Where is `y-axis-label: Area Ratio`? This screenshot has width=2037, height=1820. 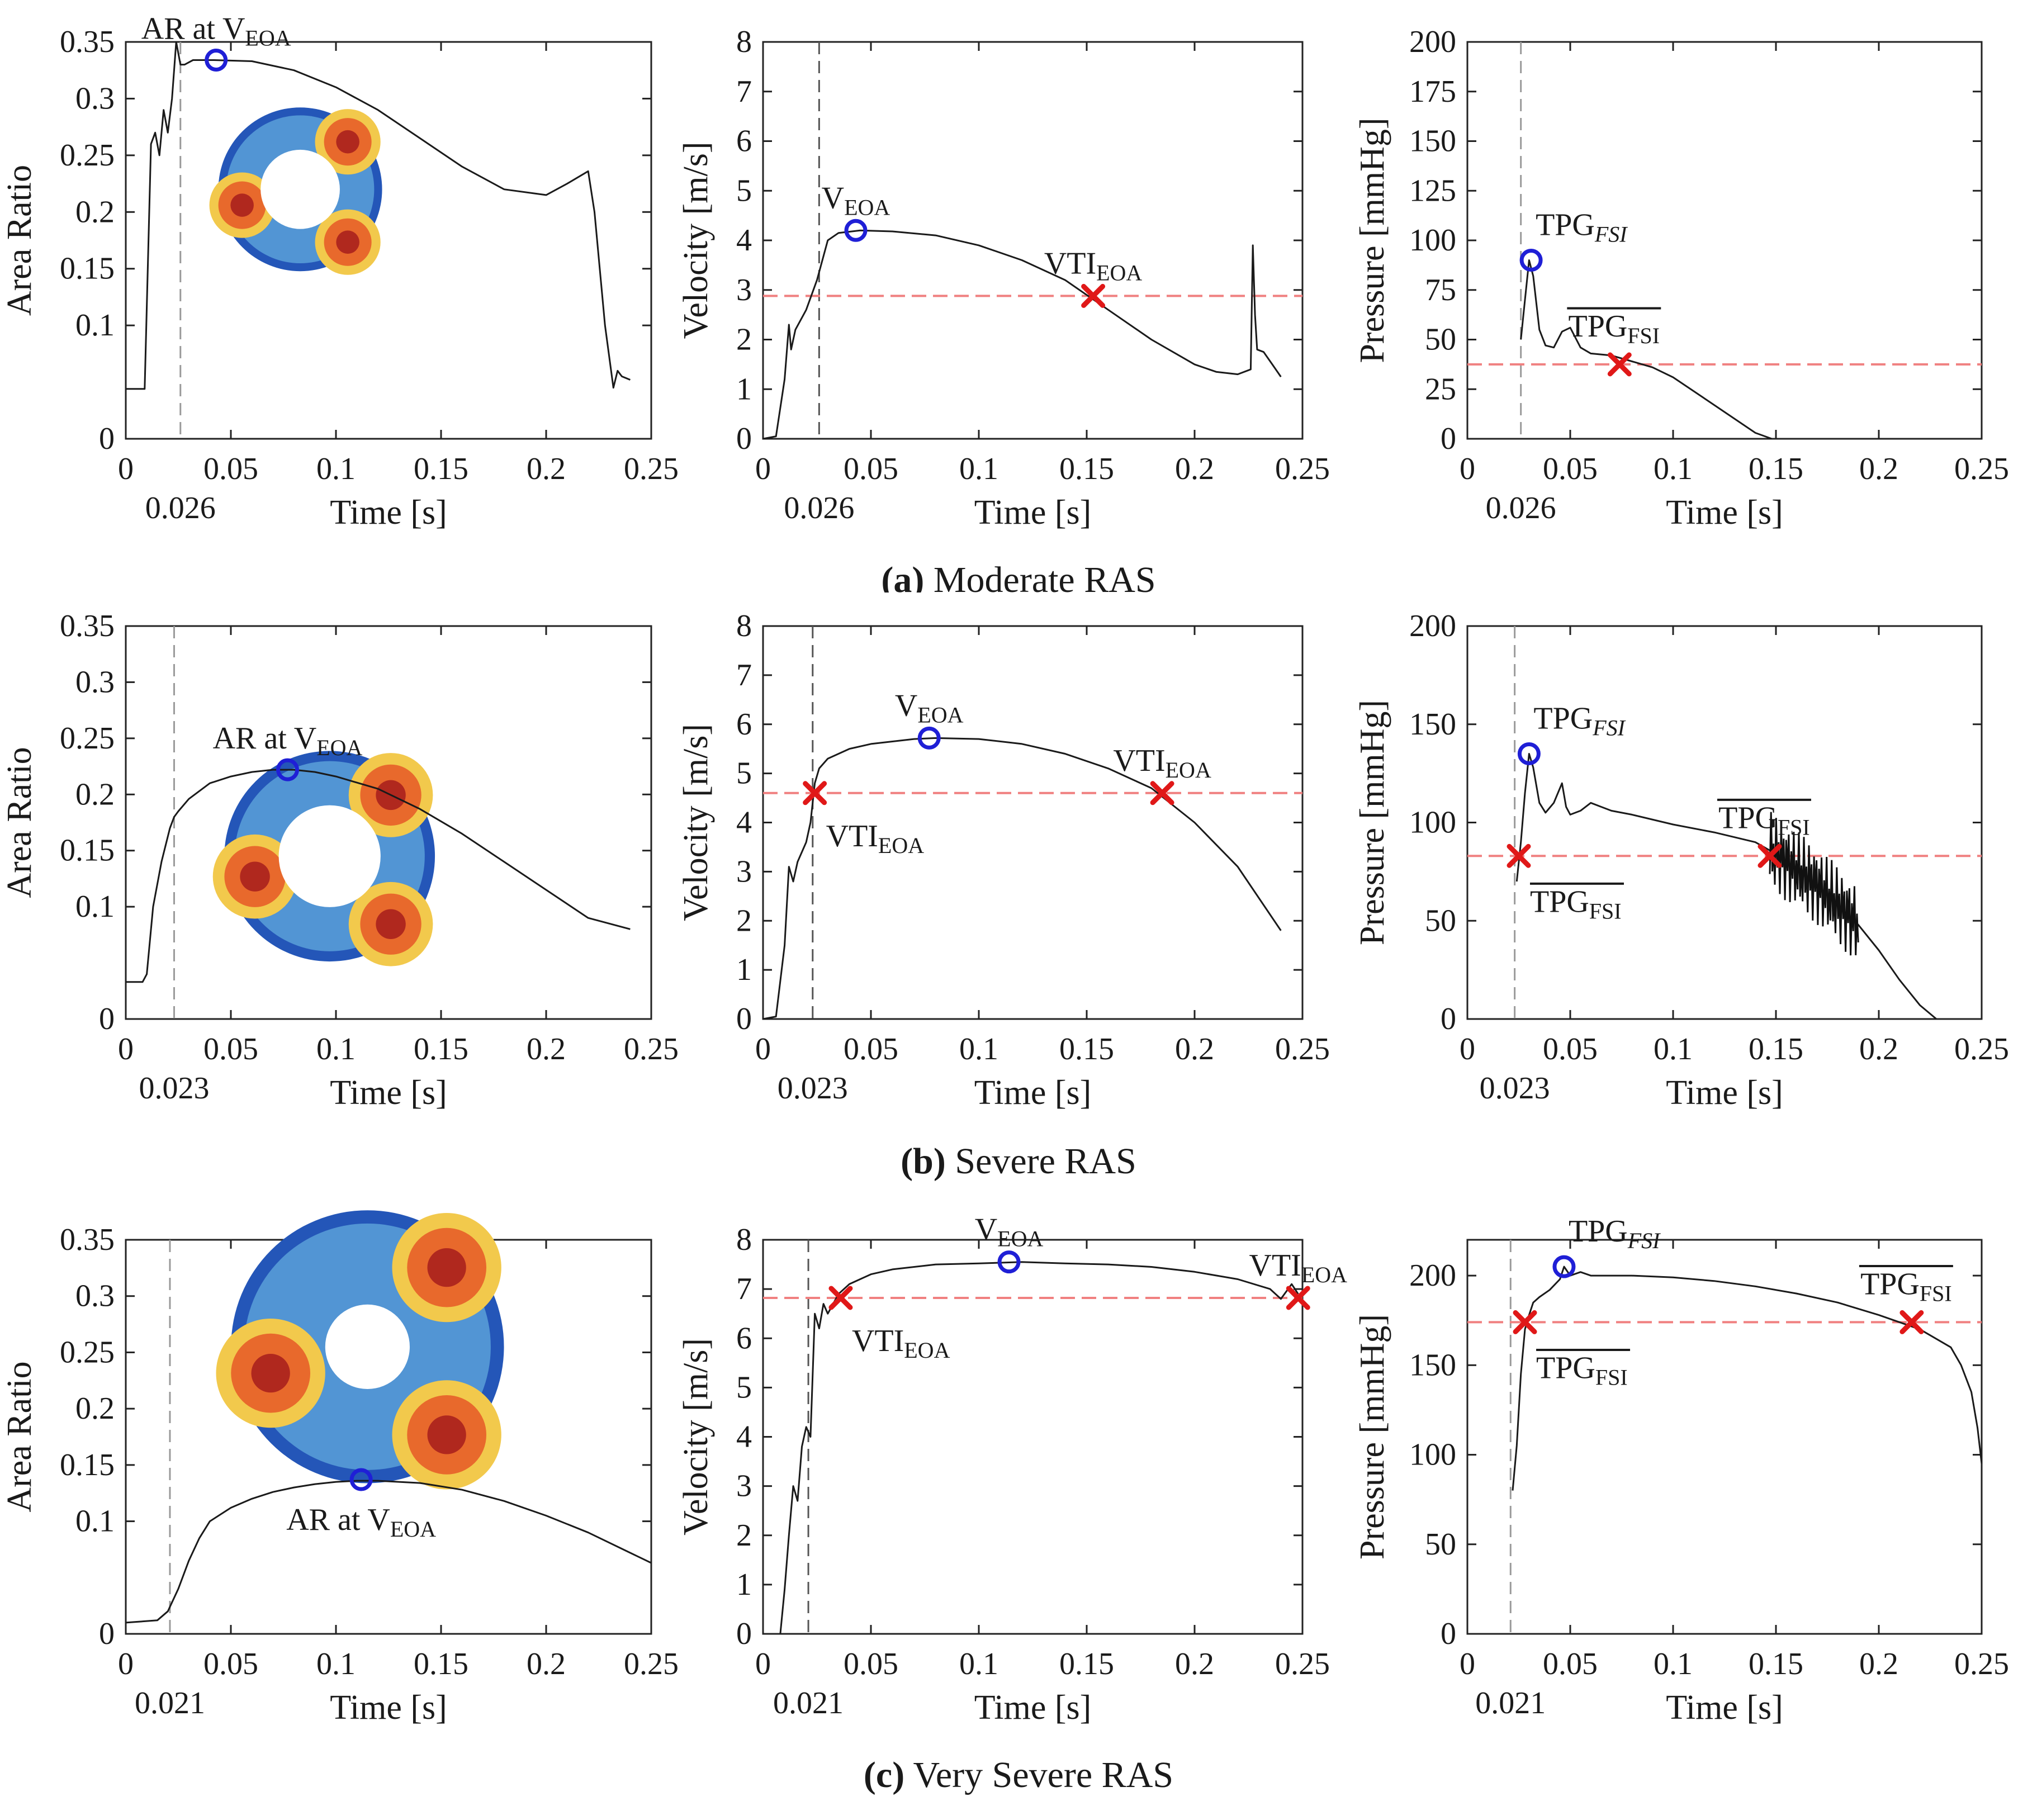 y-axis-label: Area Ratio is located at coordinates (20, 241).